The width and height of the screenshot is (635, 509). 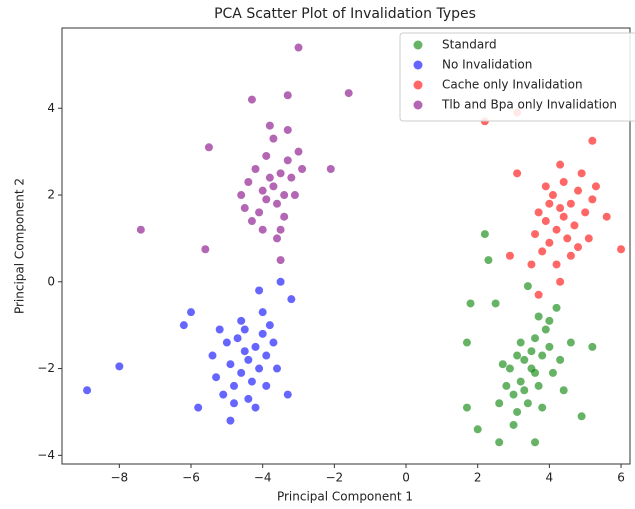 I want to click on x-tick-label: −8, so click(x=119, y=478).